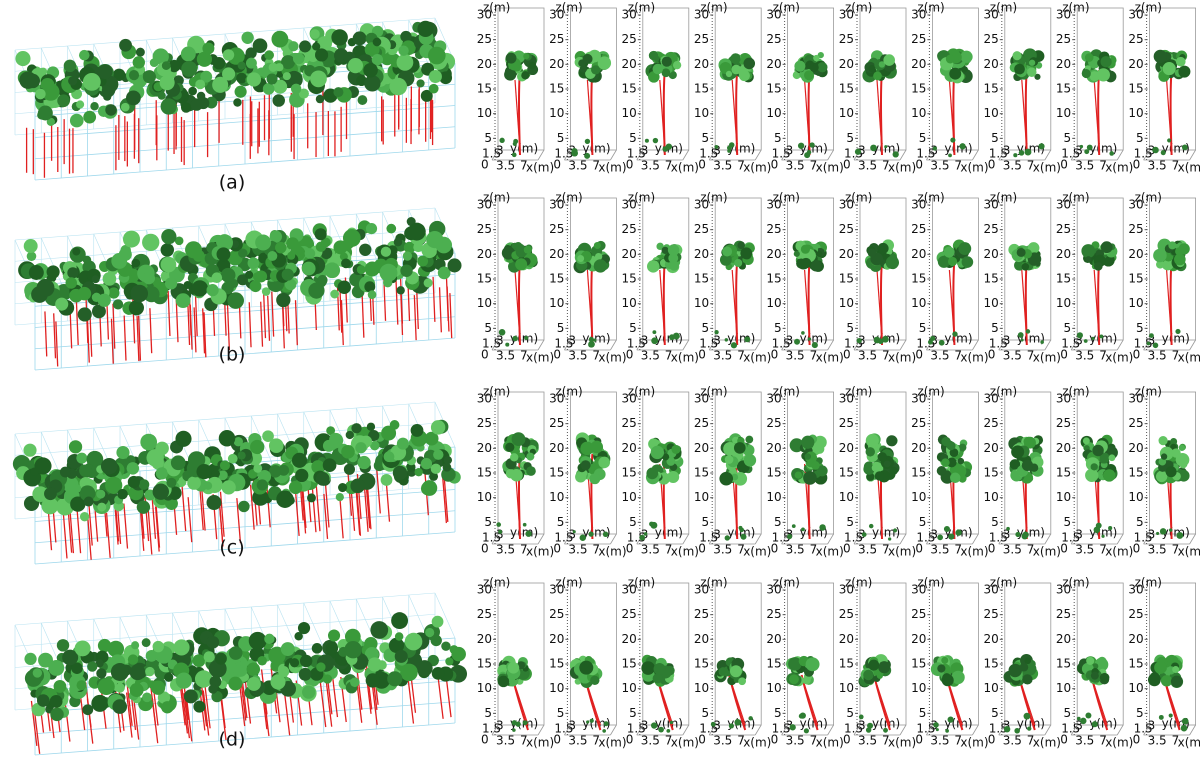 This screenshot has height=763, width=1200. I want to click on y-tick-label: 1.5, so click(636, 729).